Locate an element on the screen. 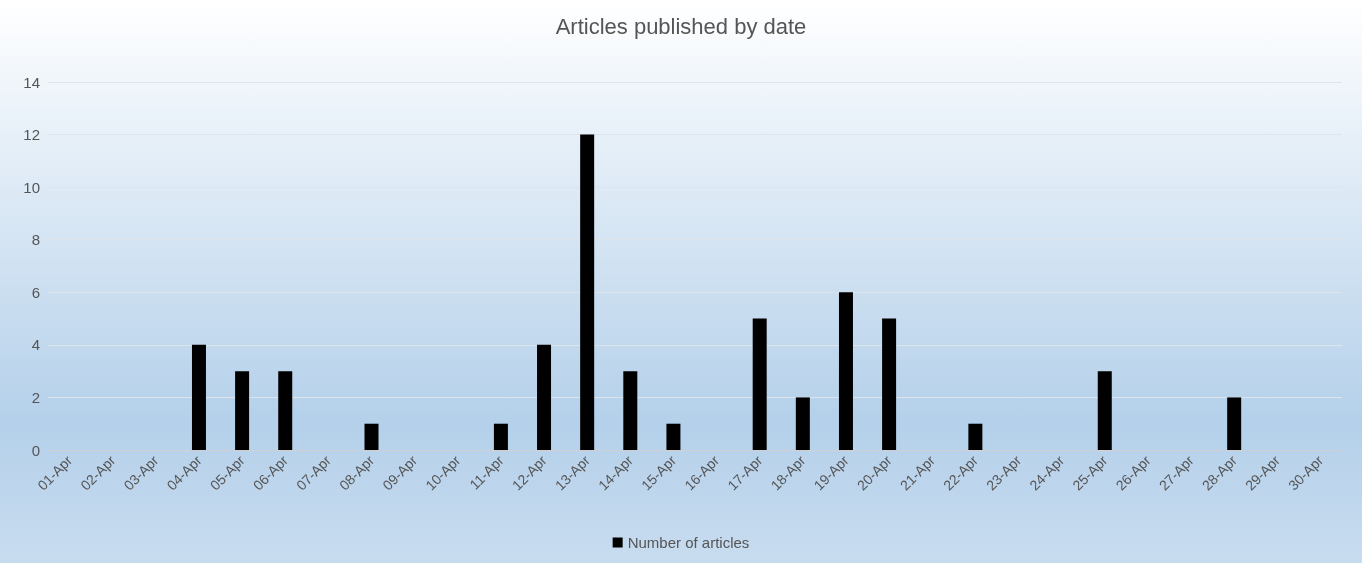 The width and height of the screenshot is (1362, 563). y-tick-label: 6 is located at coordinates (35, 292).